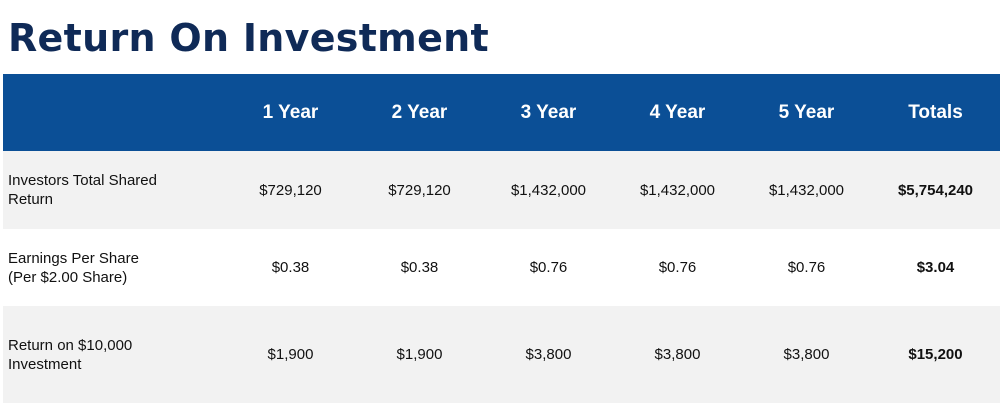 This screenshot has width=1000, height=414. I want to click on header-totals: Totals, so click(935, 112).